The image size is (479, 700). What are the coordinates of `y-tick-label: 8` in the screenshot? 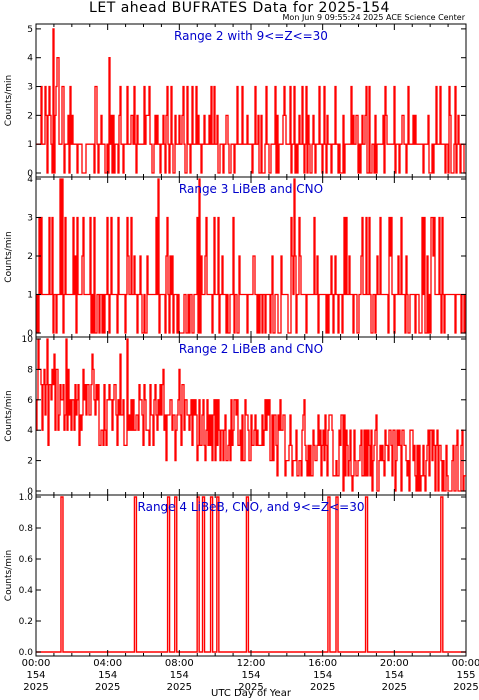 It's located at (30, 370).